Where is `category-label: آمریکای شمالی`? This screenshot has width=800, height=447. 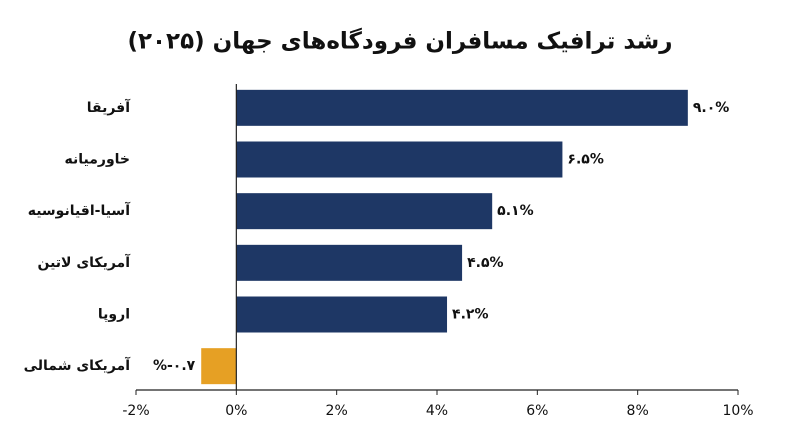 category-label: آمریکای شمالی is located at coordinates (78, 365).